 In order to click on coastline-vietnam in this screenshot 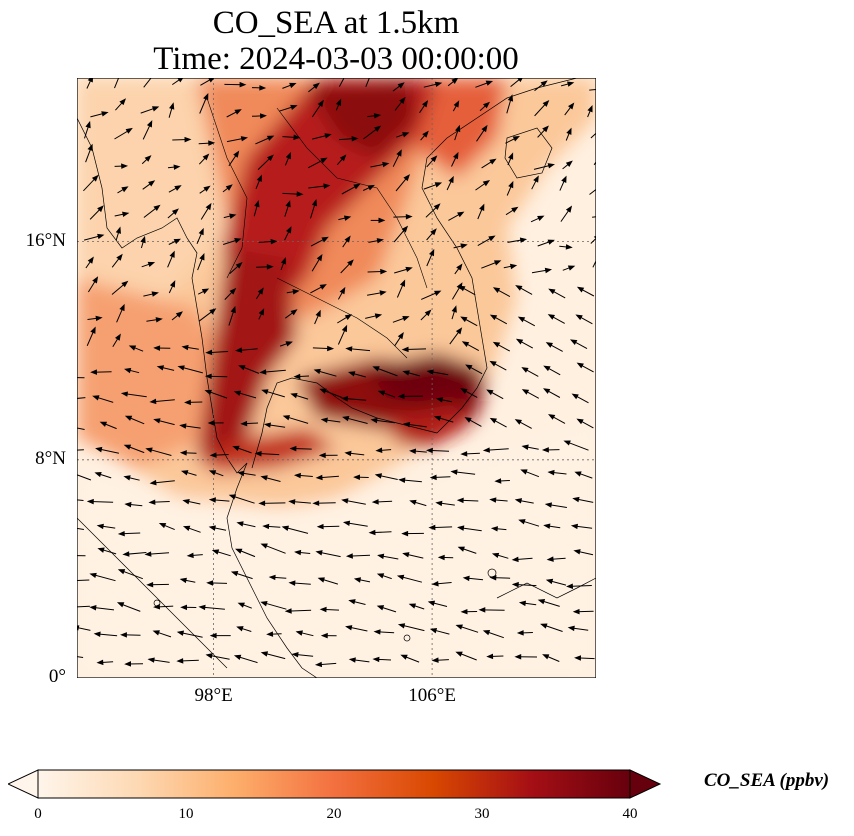, I will do `click(499, 256)`.